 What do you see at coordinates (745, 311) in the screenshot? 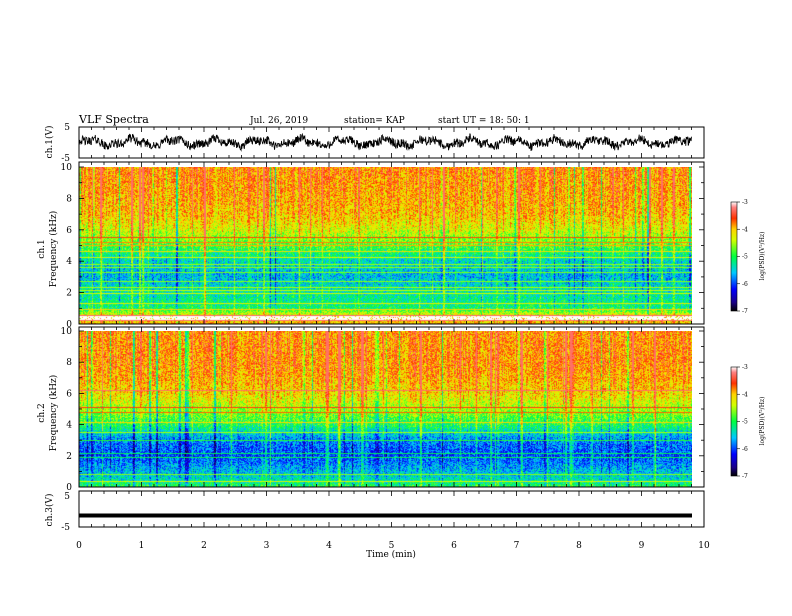
I see `ch1-colorbar-tick-label--7: -7` at bounding box center [745, 311].